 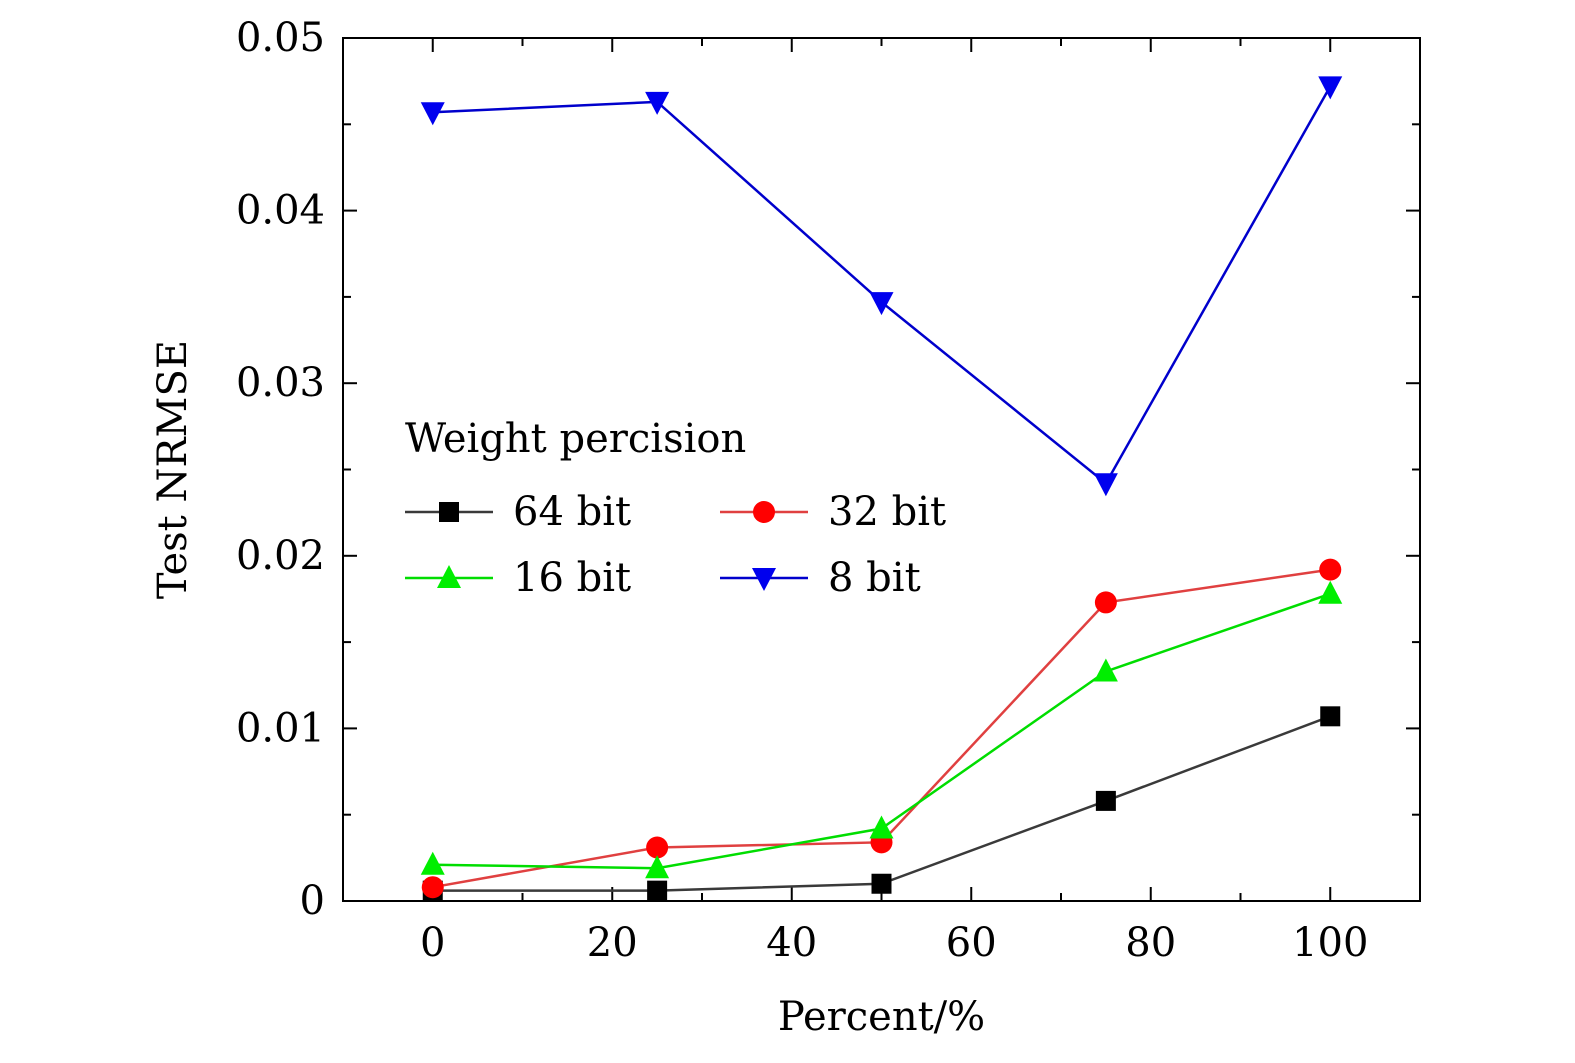 What do you see at coordinates (312, 901) in the screenshot?
I see `y-tick-label: 0` at bounding box center [312, 901].